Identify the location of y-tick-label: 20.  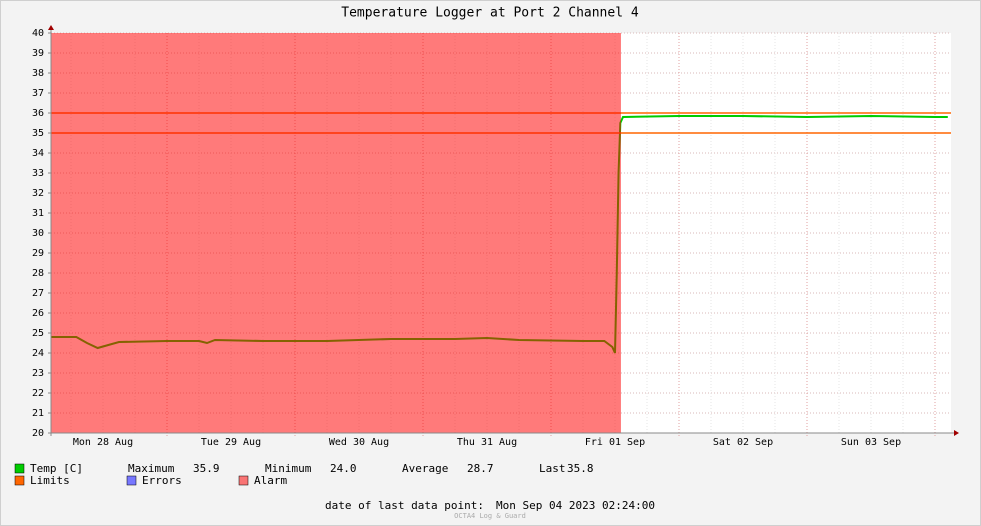
(38, 433).